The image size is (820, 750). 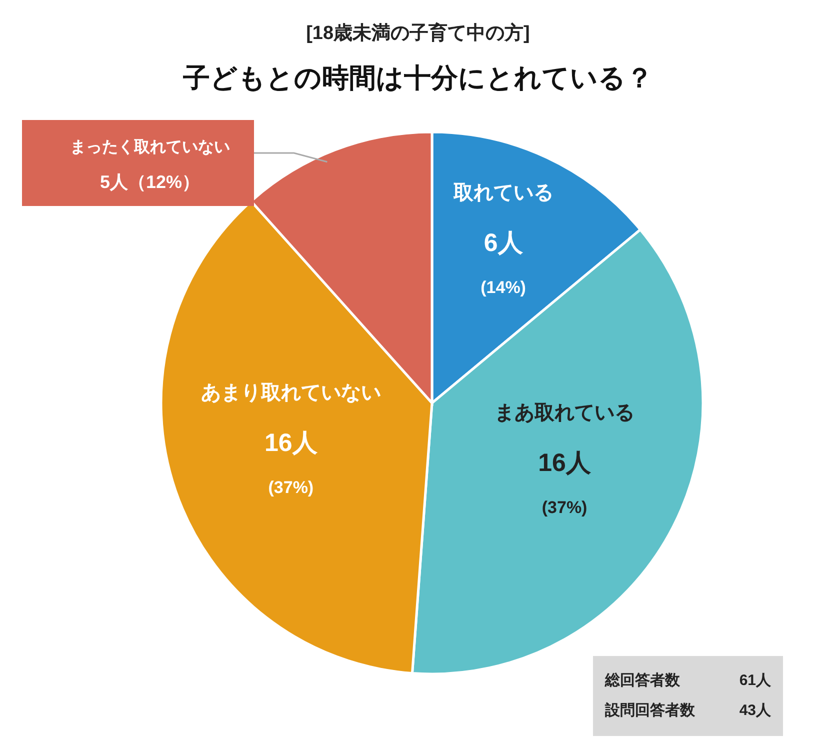 I want to click on slice-label: 取れている, so click(x=503, y=193).